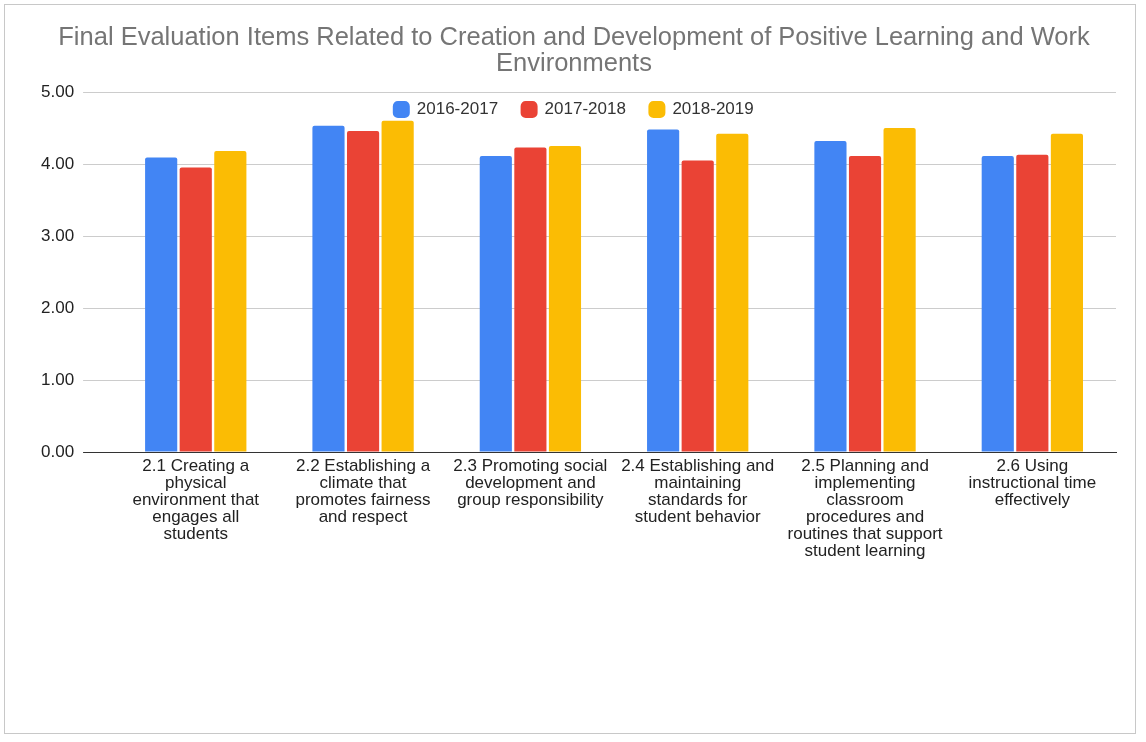 Image resolution: width=1146 pixels, height=742 pixels. Describe the element at coordinates (57, 91) in the screenshot. I see `y-tick-label: 5.00` at that location.